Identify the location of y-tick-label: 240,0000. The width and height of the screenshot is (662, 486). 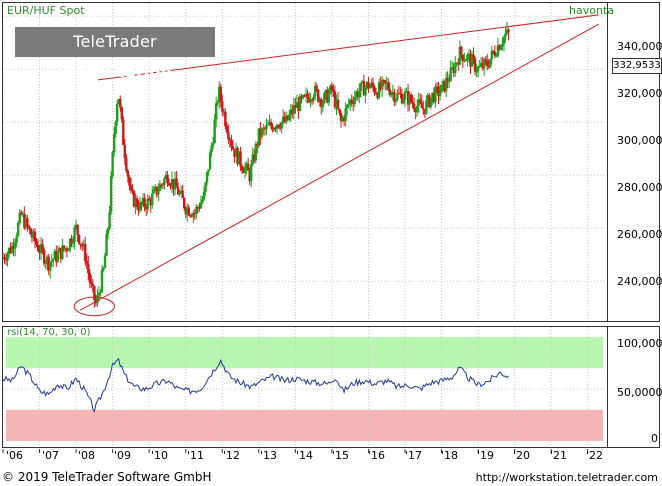
(639, 281).